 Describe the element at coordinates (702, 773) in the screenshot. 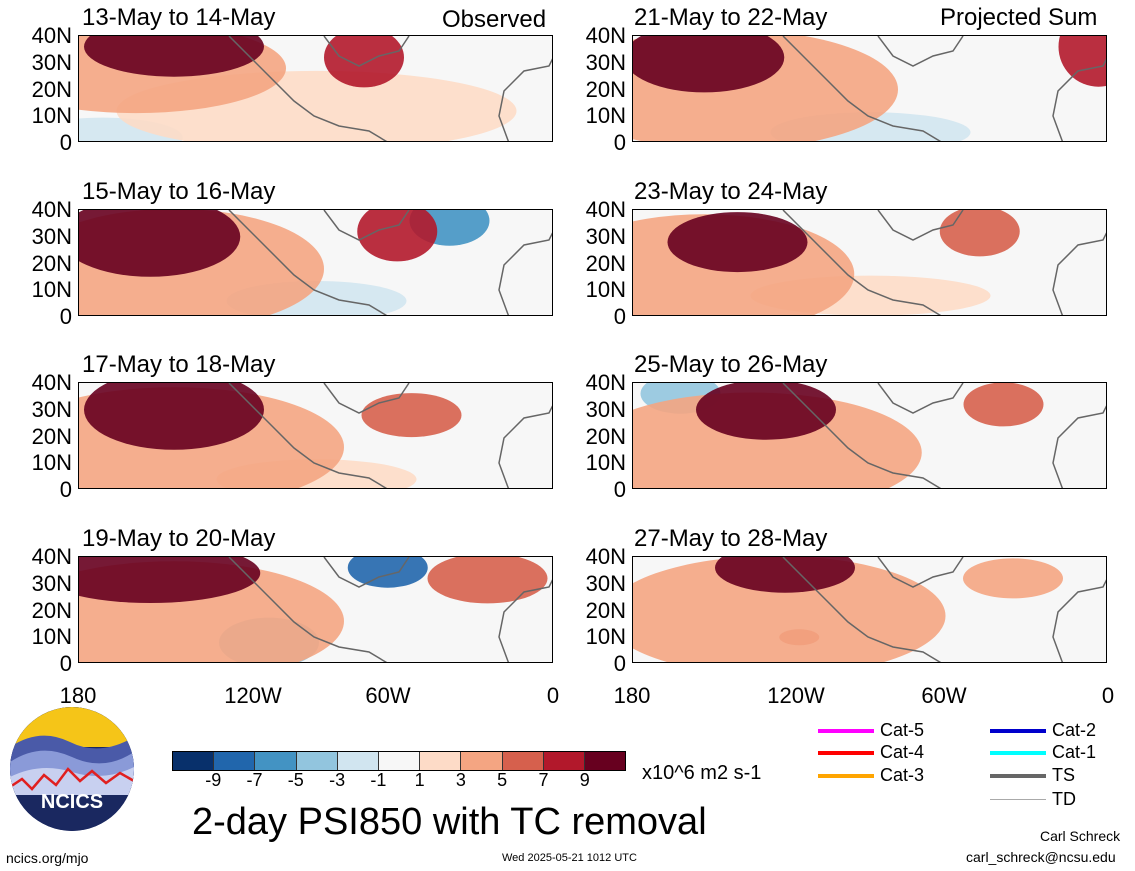

I see `colorbar-units: x10^6 m2 s-1` at that location.